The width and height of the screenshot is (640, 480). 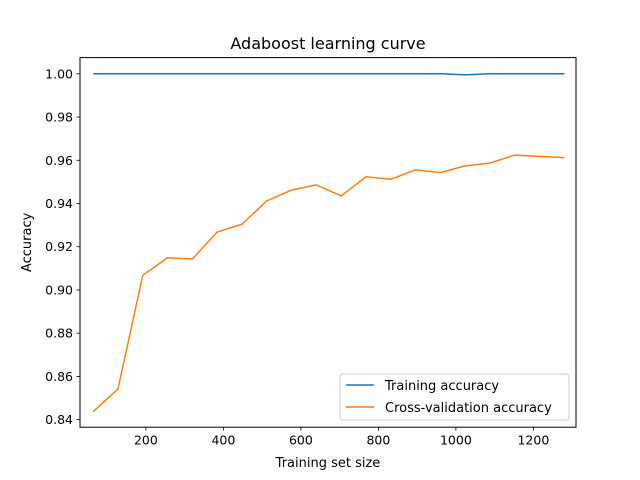 I want to click on x-tick-label: 400, so click(x=223, y=440).